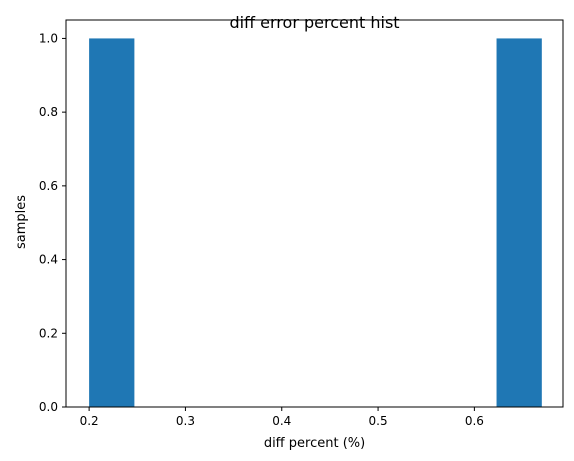 This screenshot has height=461, width=574. What do you see at coordinates (378, 421) in the screenshot?
I see `x-tick-label: 0.5` at bounding box center [378, 421].